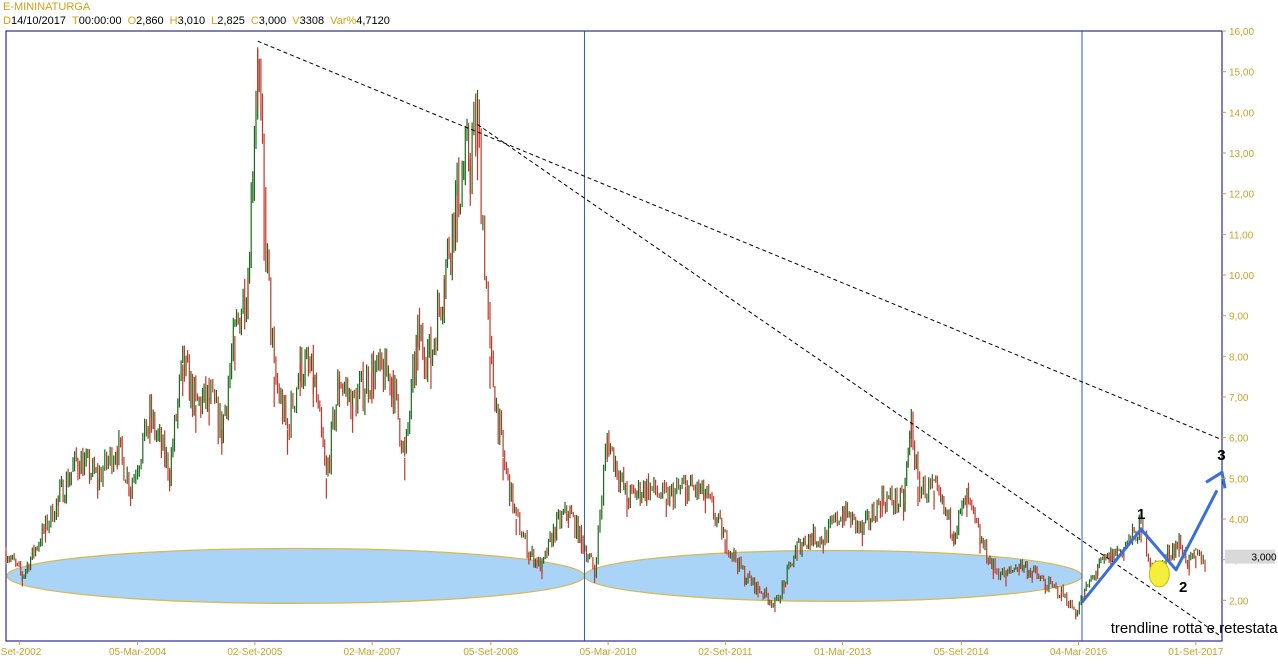 This screenshot has height=669, width=1278. I want to click on x-tick-label: 05-Set-2008, so click(490, 652).